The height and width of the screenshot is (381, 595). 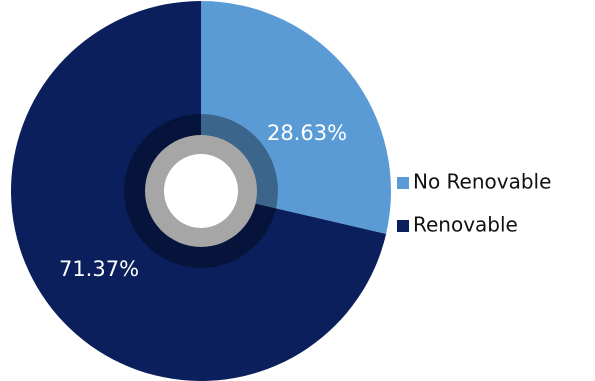 I want to click on legend-swatch-renovable, so click(x=403, y=226).